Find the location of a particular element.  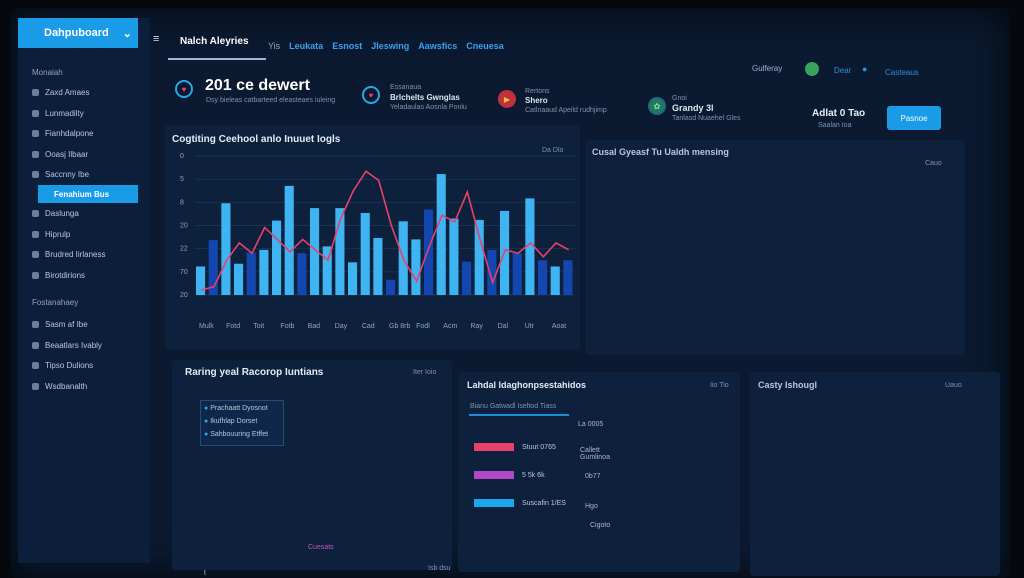

x-tick-label: Fotb is located at coordinates (287, 326).